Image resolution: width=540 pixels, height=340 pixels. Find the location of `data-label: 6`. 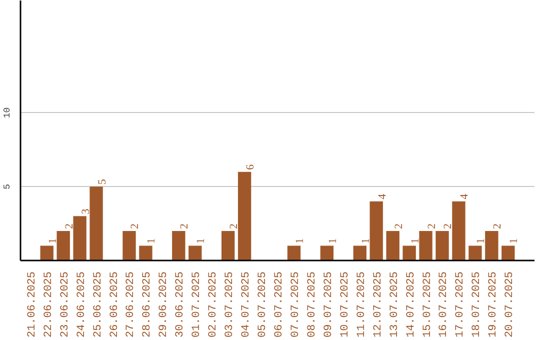

data-label: 6 is located at coordinates (250, 167).